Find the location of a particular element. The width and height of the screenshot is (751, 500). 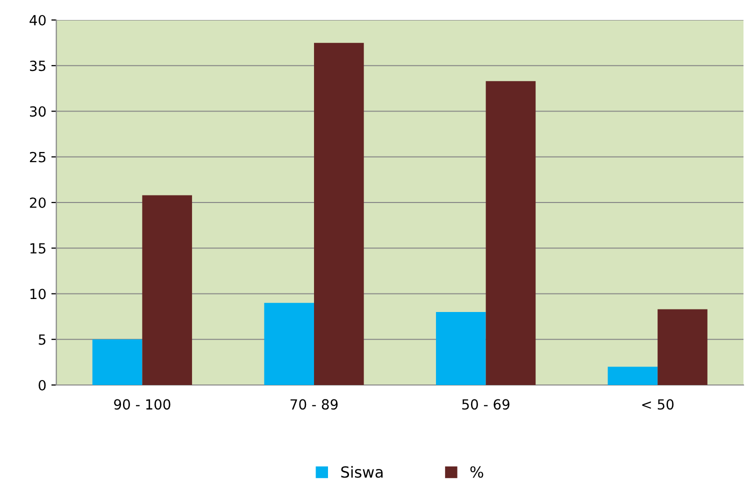

legend-label: Siswa is located at coordinates (362, 472).